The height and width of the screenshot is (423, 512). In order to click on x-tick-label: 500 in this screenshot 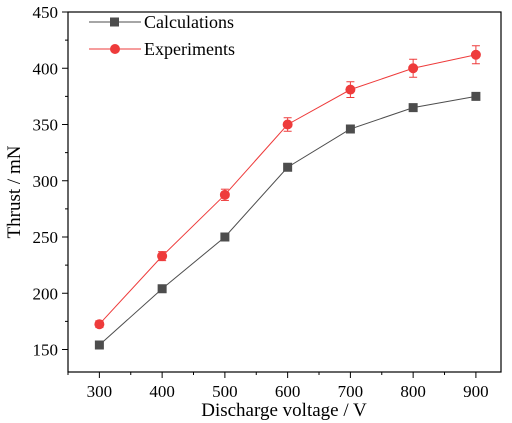, I will do `click(225, 391)`.